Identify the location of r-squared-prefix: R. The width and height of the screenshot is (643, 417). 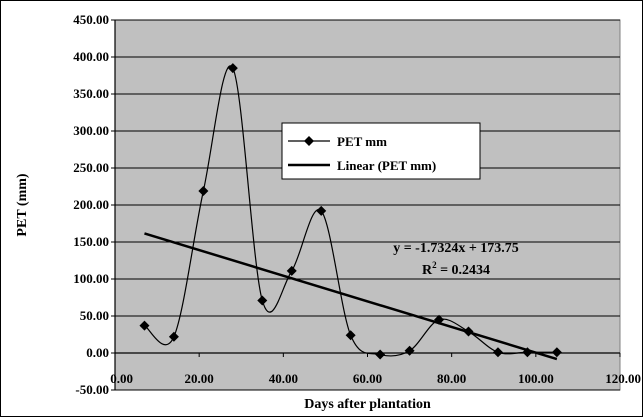
(427, 270).